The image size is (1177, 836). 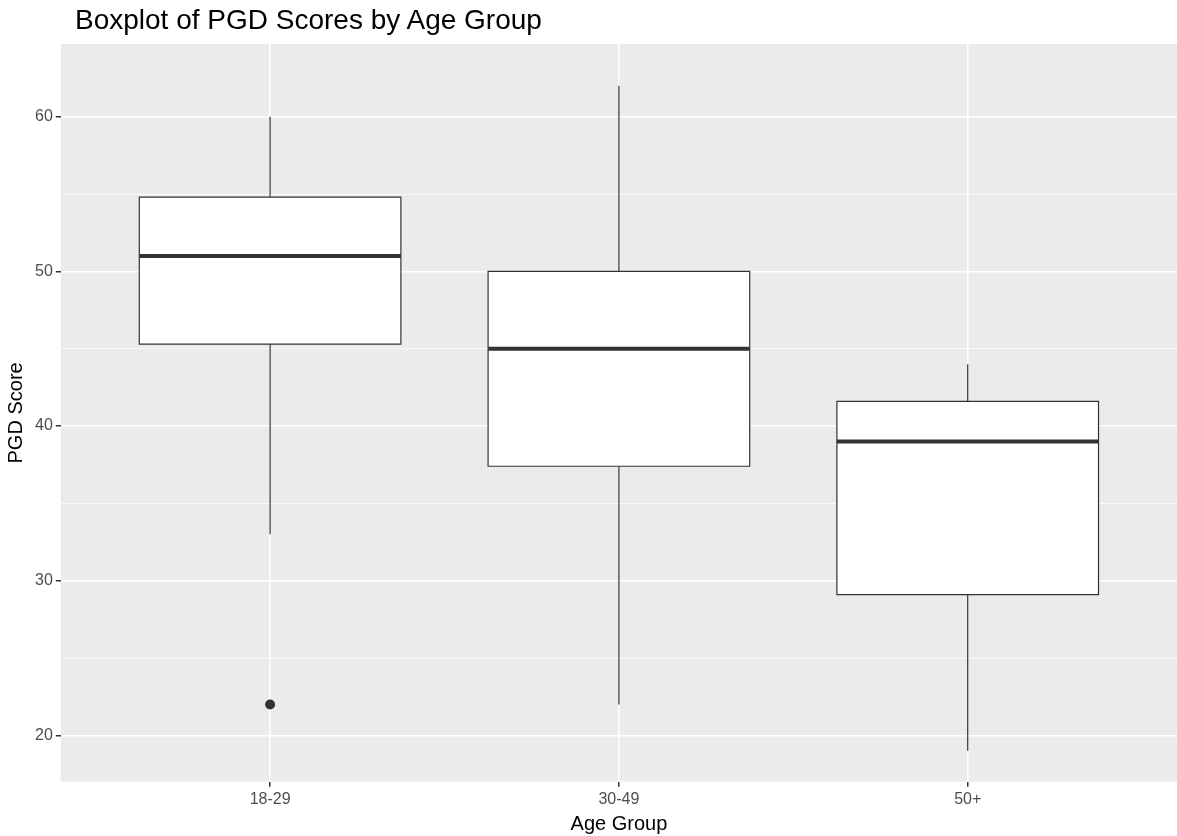 What do you see at coordinates (619, 822) in the screenshot?
I see `x-axis-title: Age Group` at bounding box center [619, 822].